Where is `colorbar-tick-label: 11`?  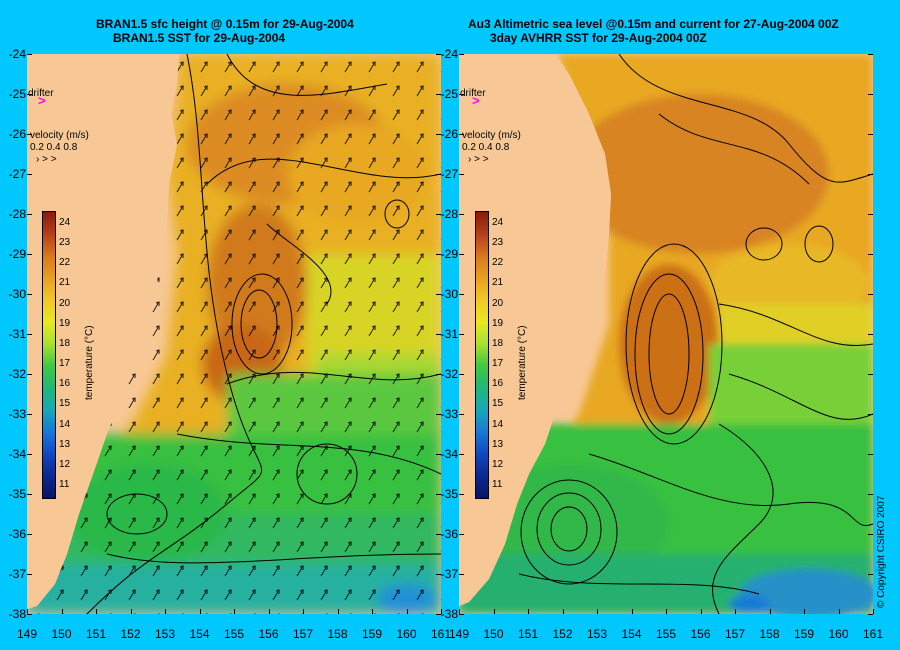 colorbar-tick-label: 11 is located at coordinates (64, 484).